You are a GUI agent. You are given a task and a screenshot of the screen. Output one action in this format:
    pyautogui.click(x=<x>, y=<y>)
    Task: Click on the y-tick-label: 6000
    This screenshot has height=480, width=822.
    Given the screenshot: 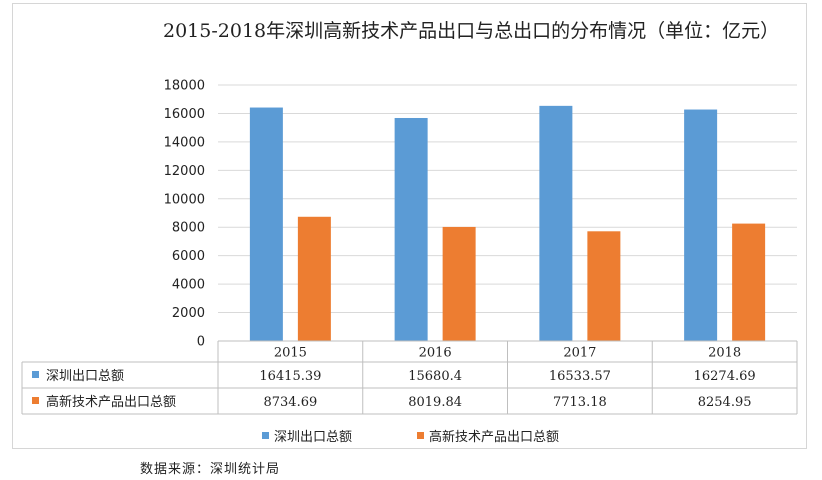 What is the action you would take?
    pyautogui.click(x=188, y=256)
    